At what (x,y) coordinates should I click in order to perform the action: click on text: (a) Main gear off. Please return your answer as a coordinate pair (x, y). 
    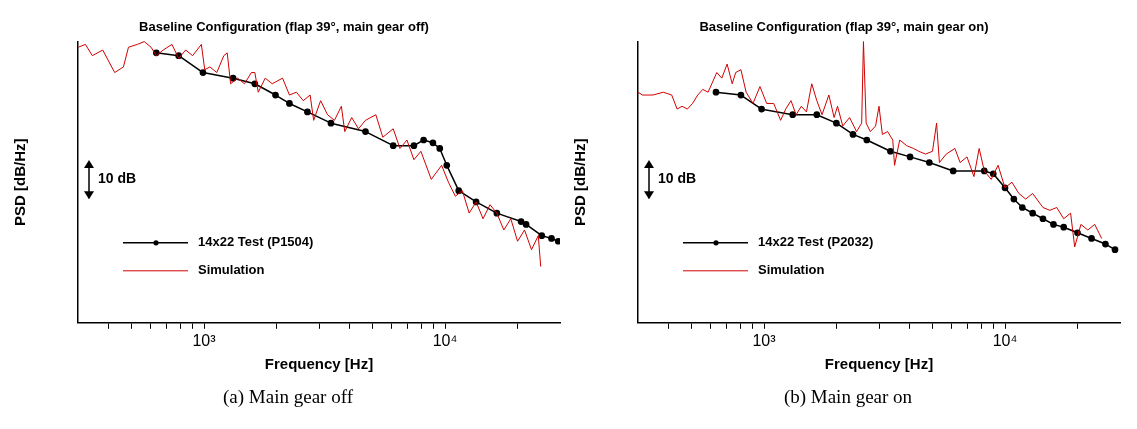
    Looking at the image, I should click on (288, 397).